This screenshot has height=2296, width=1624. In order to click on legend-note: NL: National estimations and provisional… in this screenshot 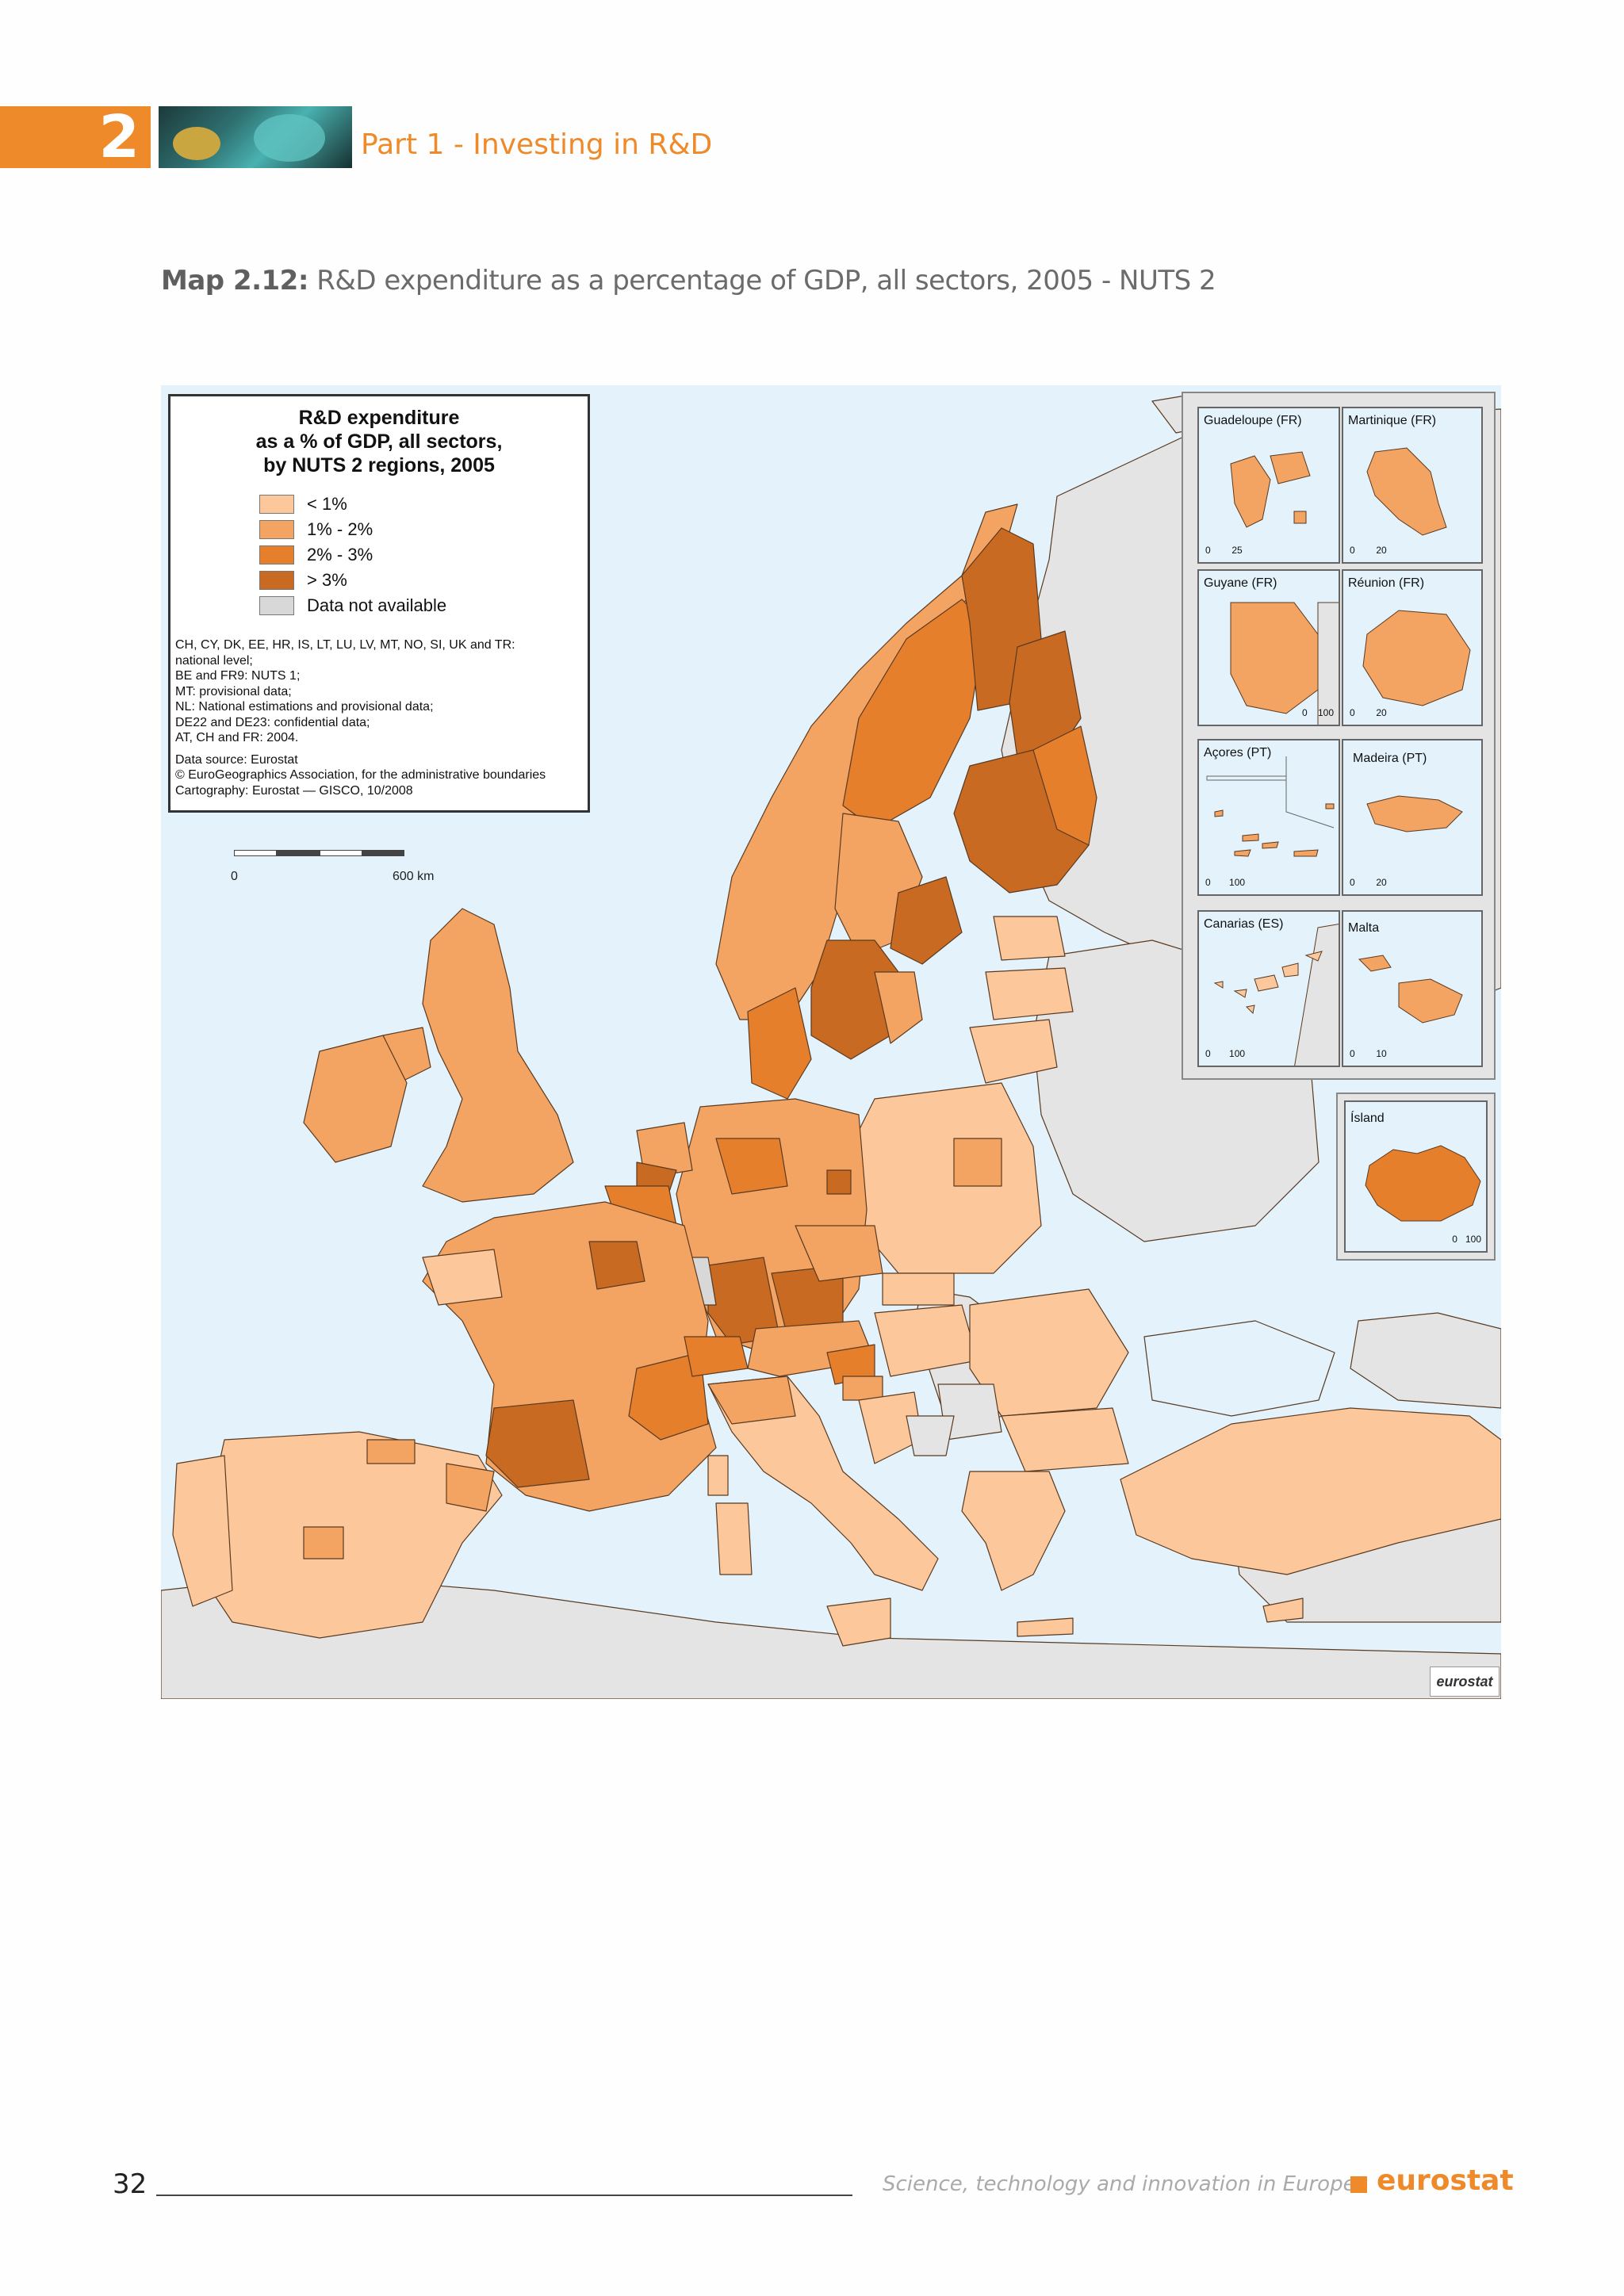, I will do `click(304, 707)`.